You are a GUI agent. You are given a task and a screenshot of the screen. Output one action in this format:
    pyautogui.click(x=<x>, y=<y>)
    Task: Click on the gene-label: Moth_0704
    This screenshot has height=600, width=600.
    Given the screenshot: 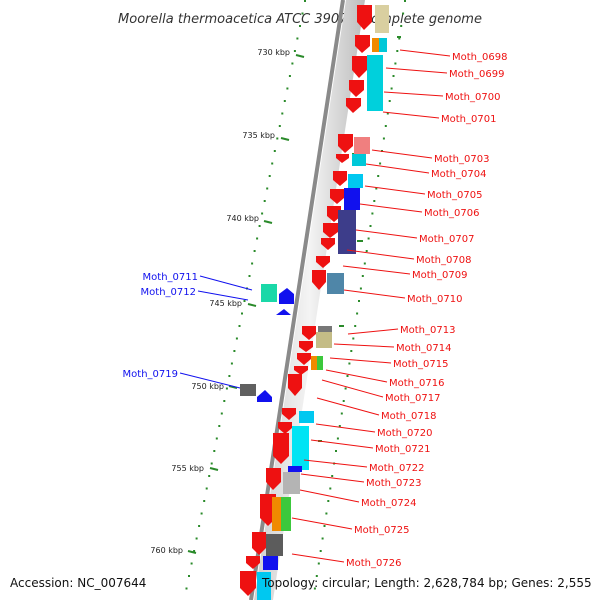 What is the action you would take?
    pyautogui.click(x=458, y=174)
    